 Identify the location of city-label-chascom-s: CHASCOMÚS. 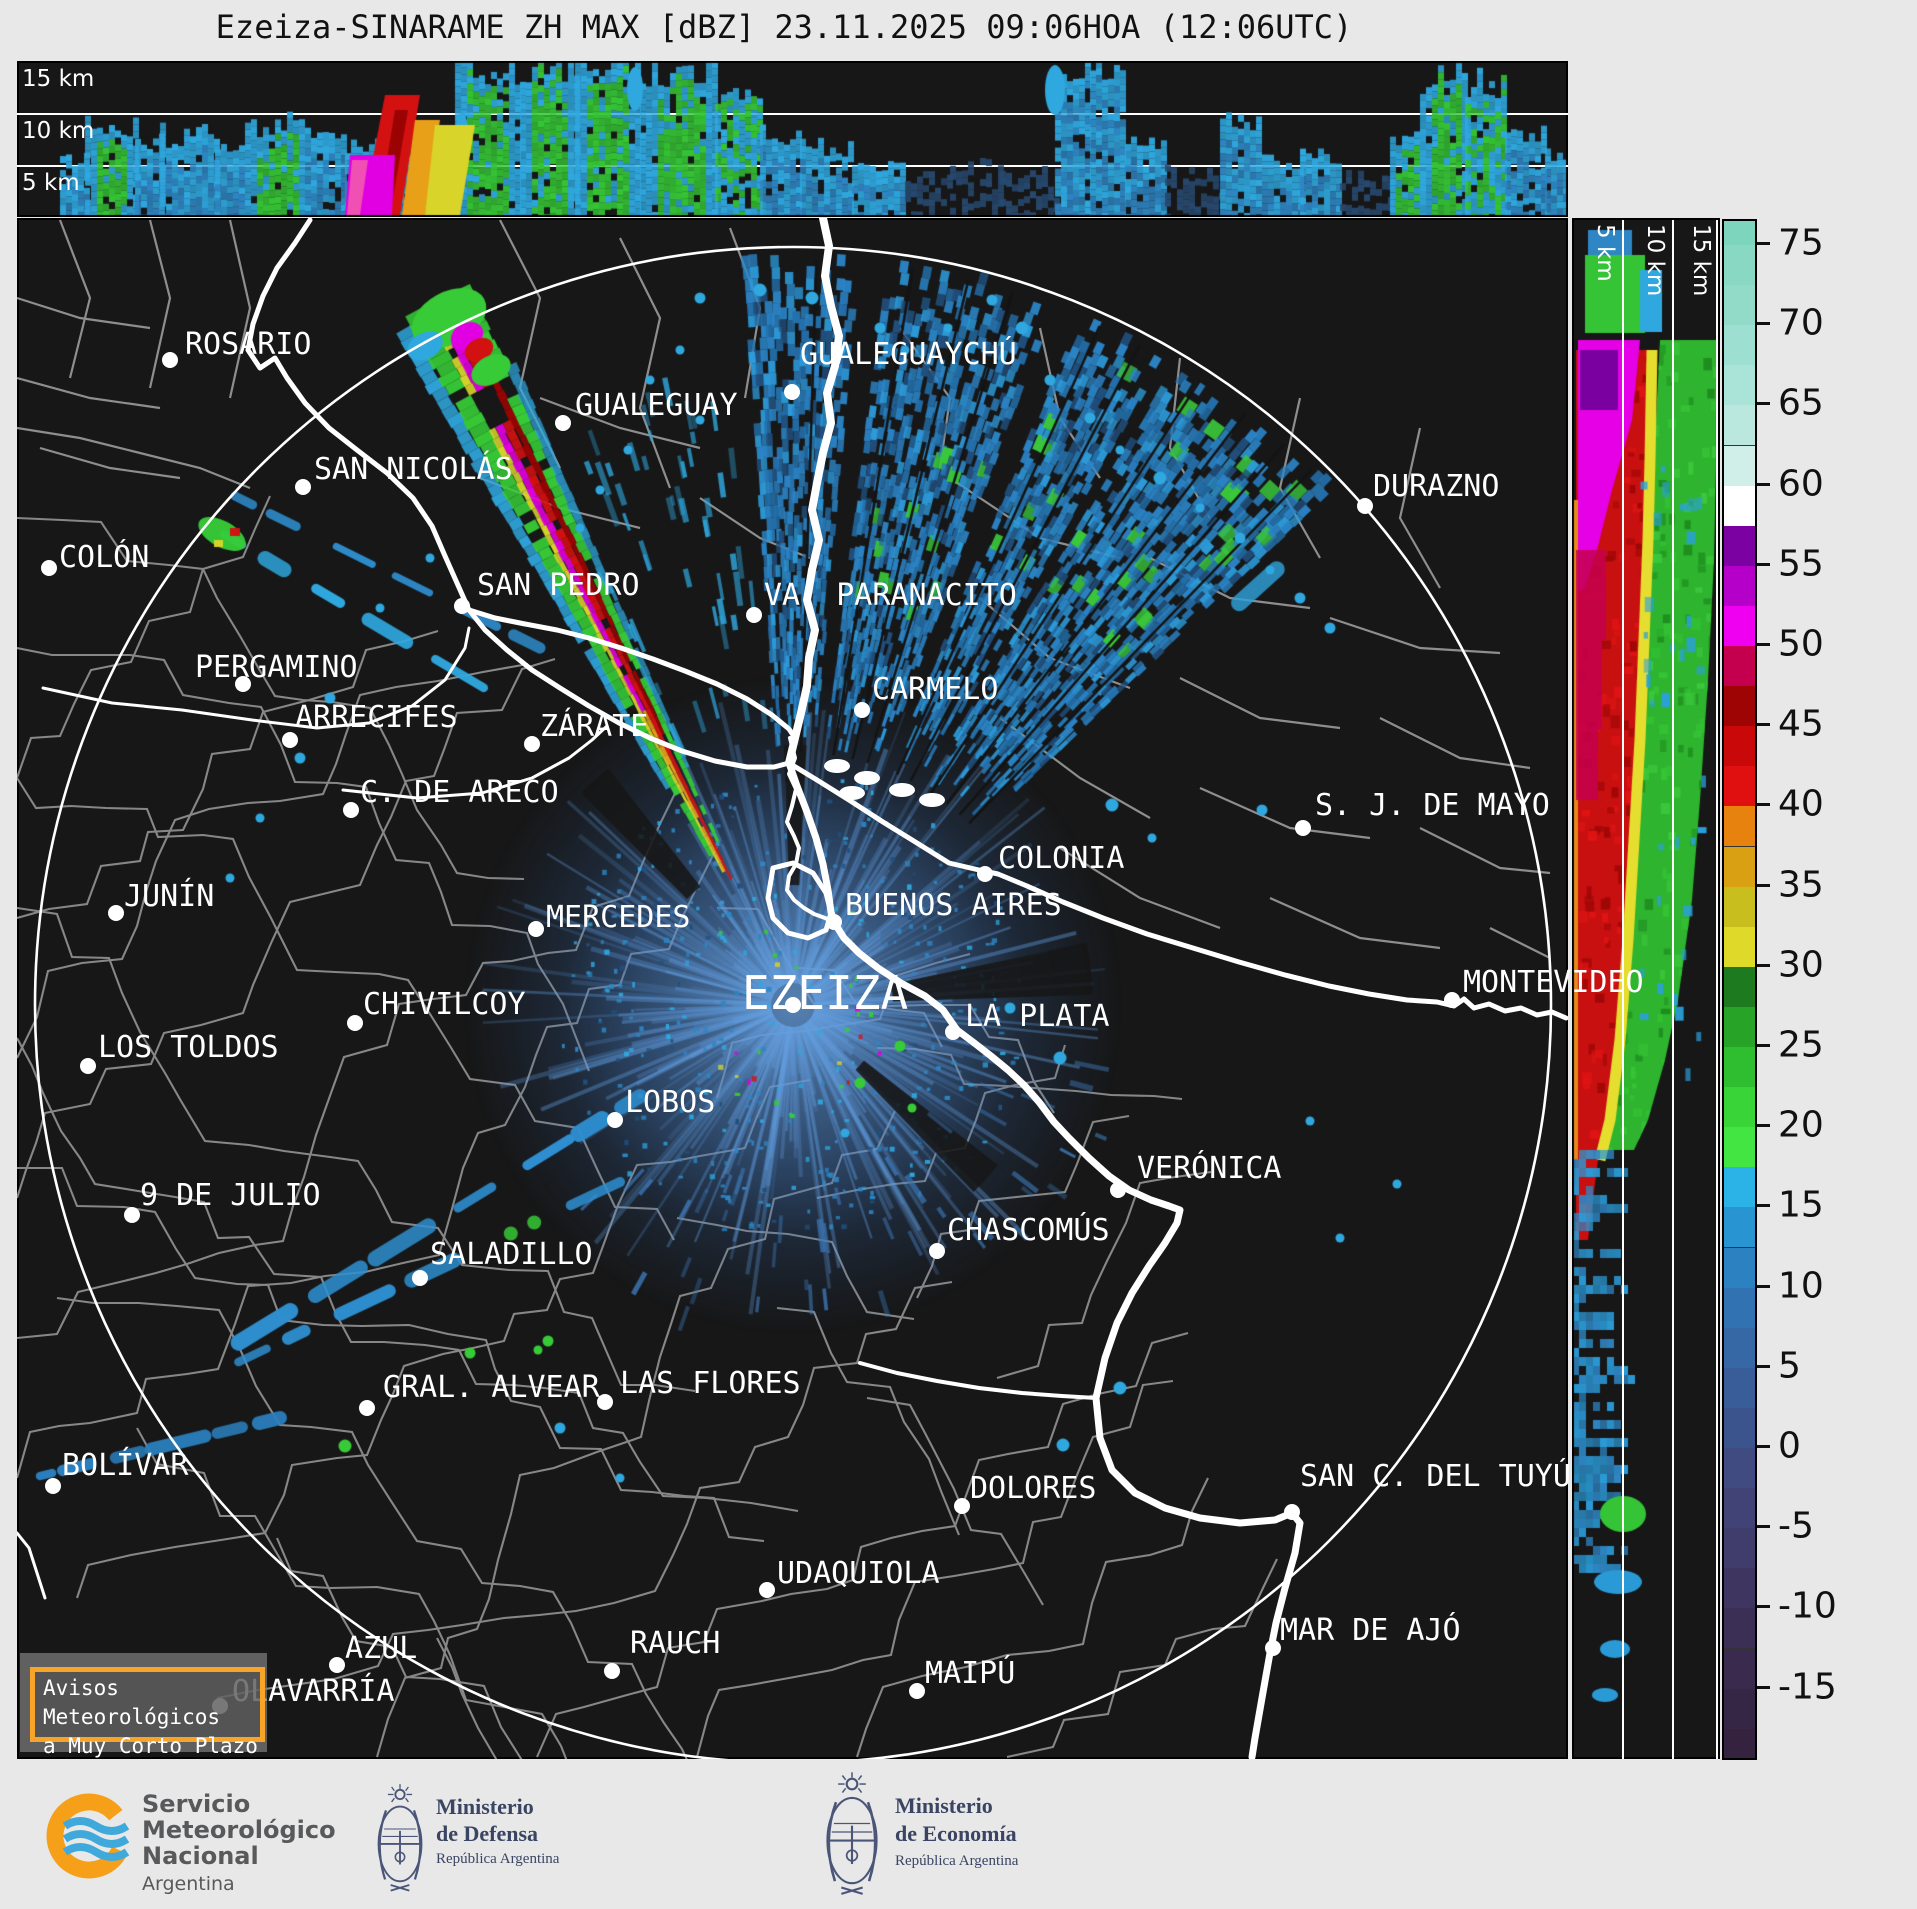
(1028, 1230).